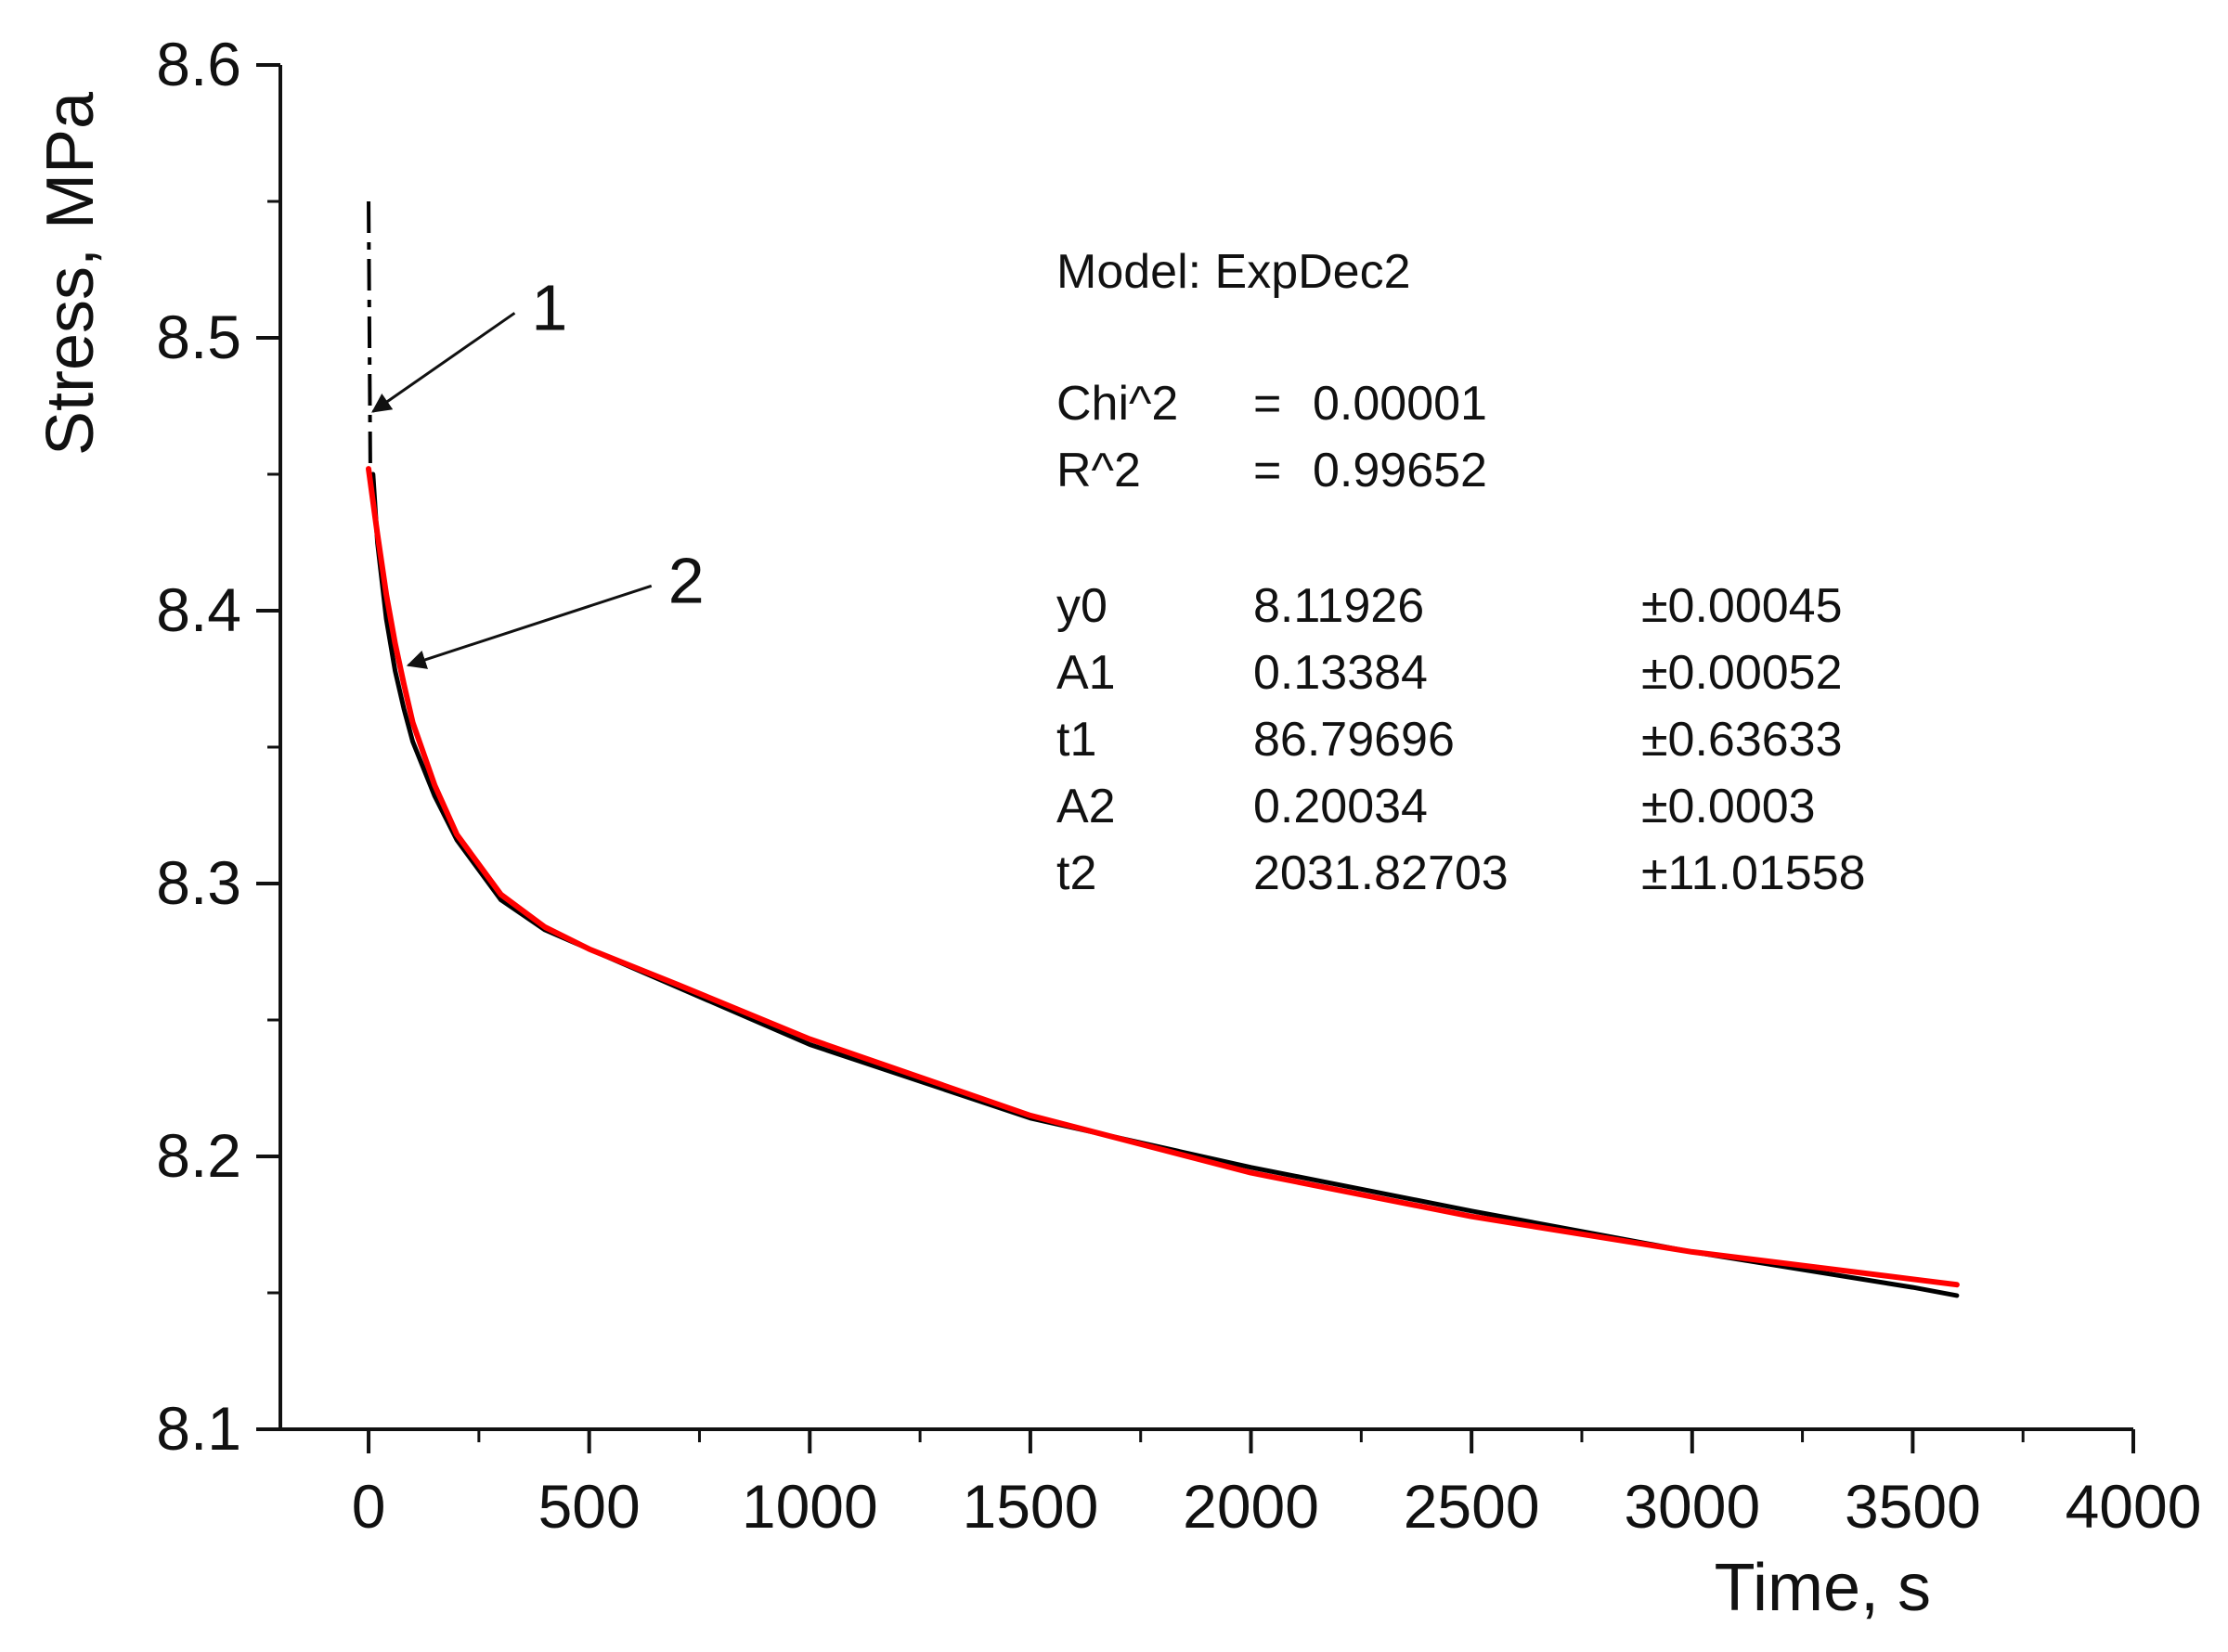 The image size is (2228, 1652). I want to click on fit-param-value: 86.79696, so click(1354, 740).